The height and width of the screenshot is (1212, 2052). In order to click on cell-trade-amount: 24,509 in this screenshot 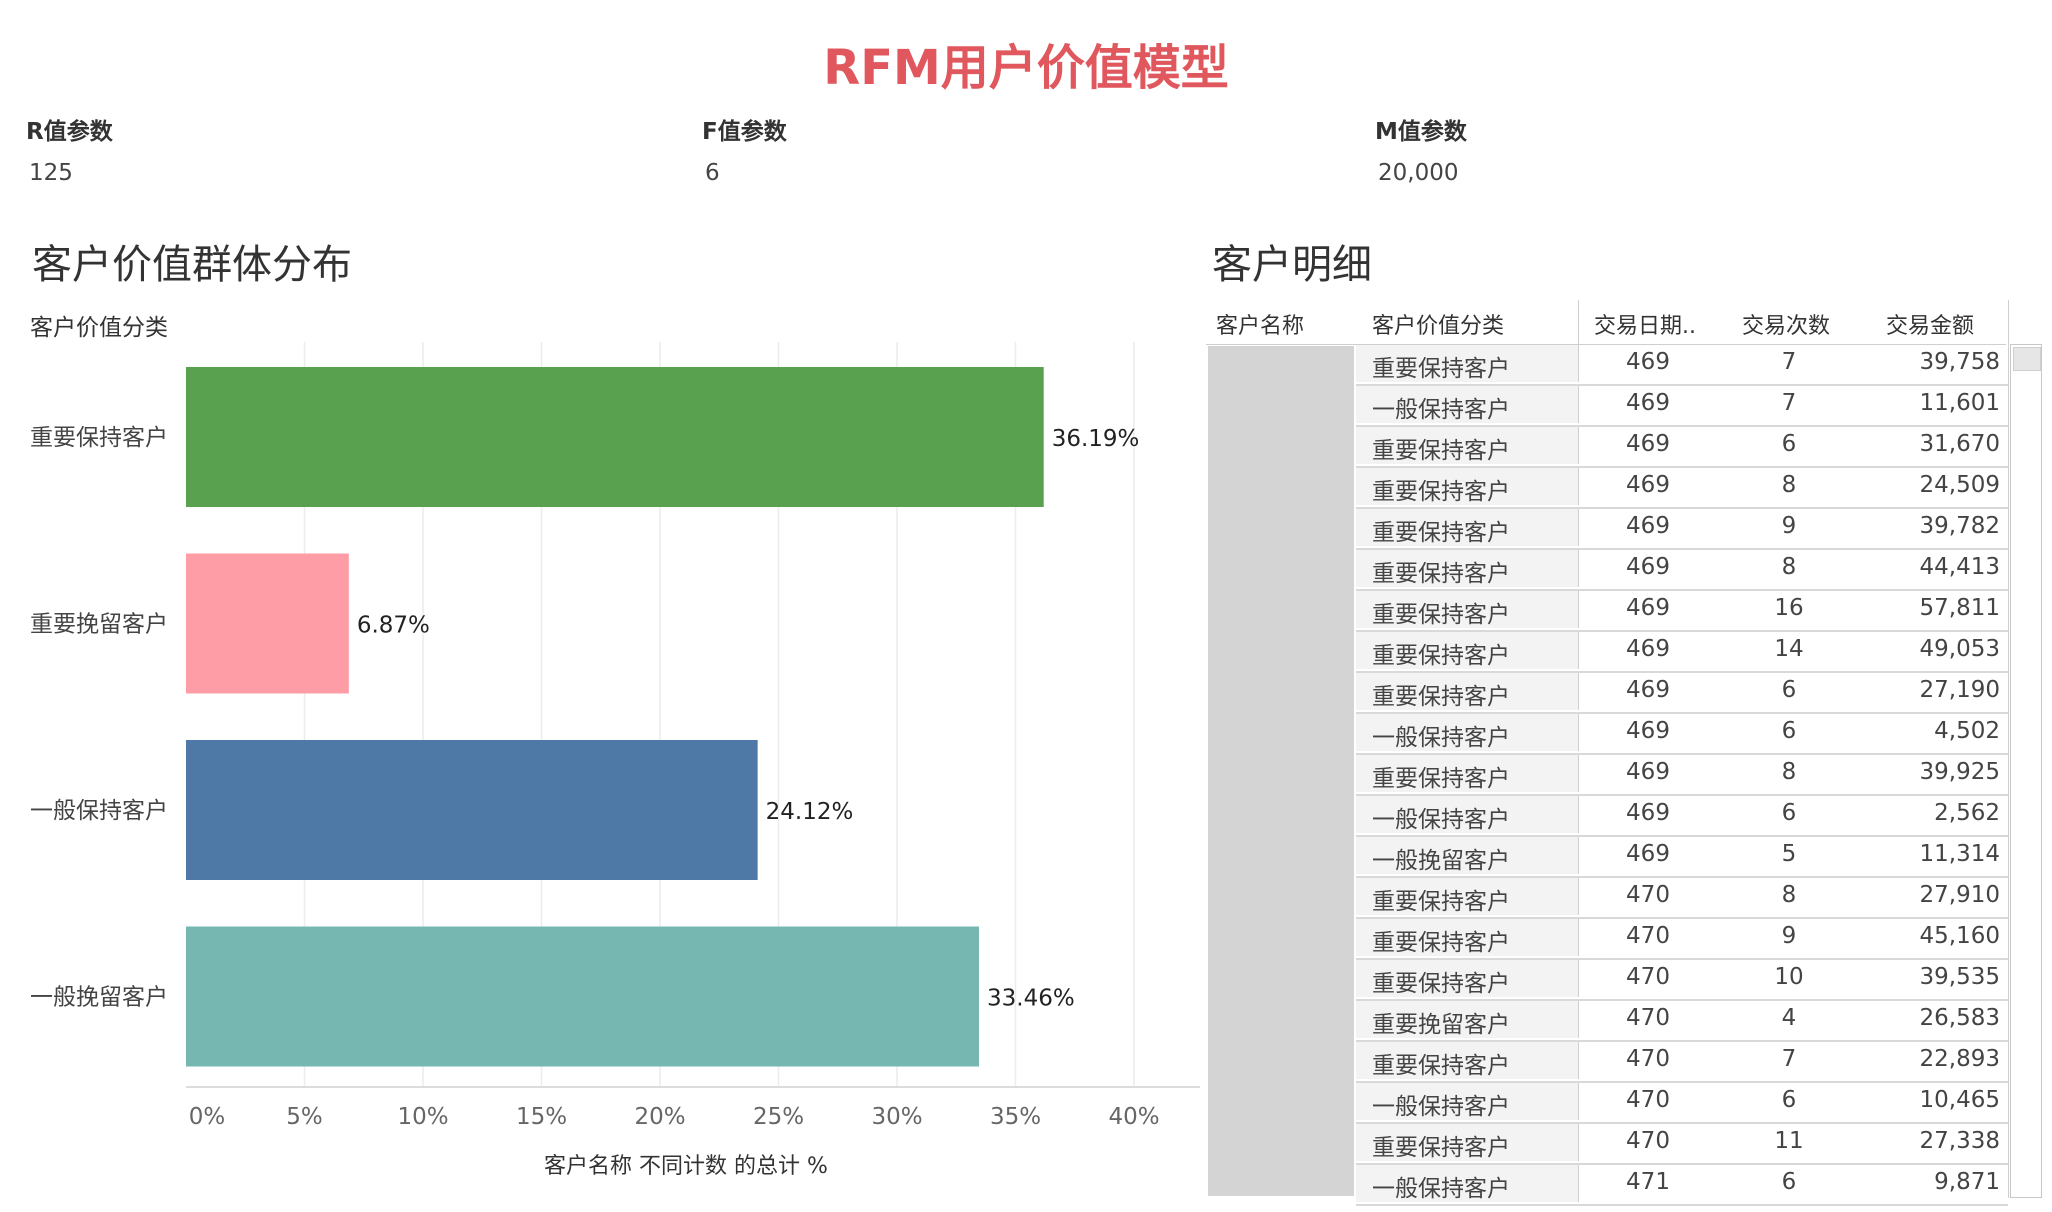, I will do `click(1959, 485)`.